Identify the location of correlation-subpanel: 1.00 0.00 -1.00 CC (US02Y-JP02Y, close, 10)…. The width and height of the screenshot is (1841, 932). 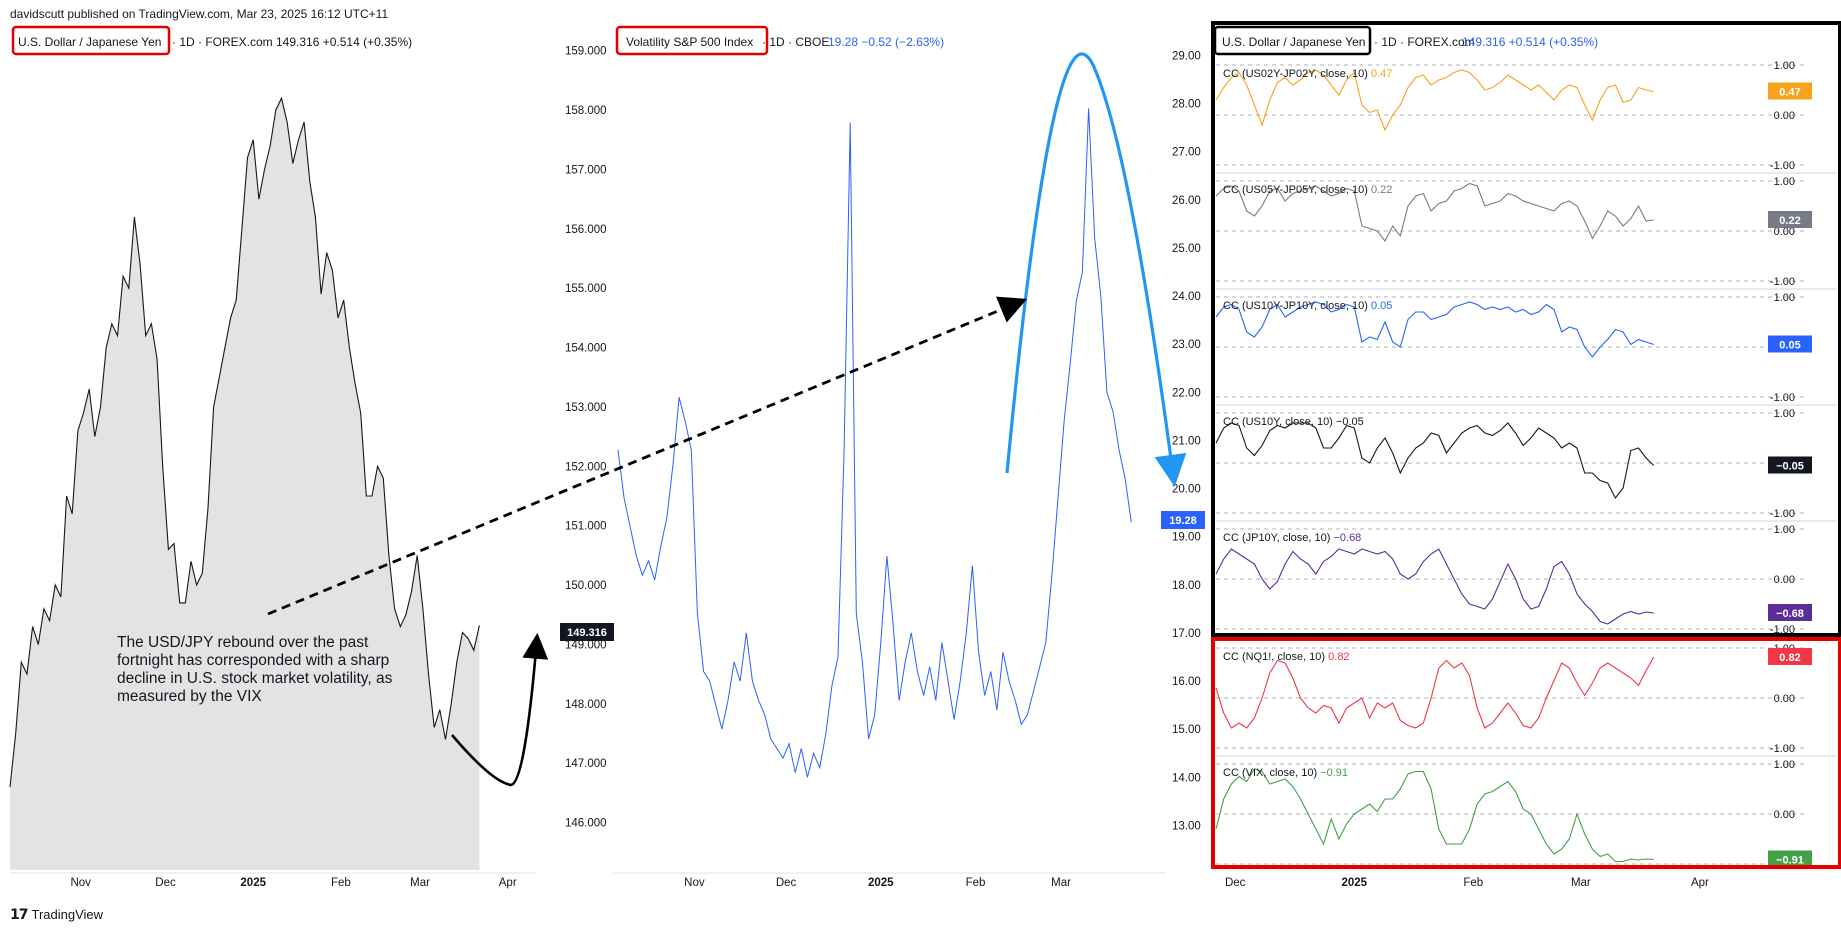
(1513, 116).